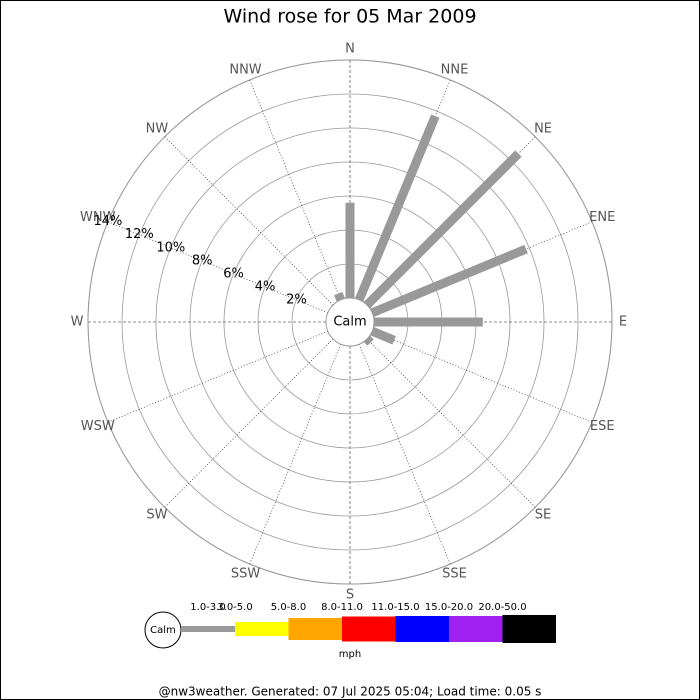 The width and height of the screenshot is (700, 700). Describe the element at coordinates (156, 515) in the screenshot. I see `direction-label: SW` at that location.